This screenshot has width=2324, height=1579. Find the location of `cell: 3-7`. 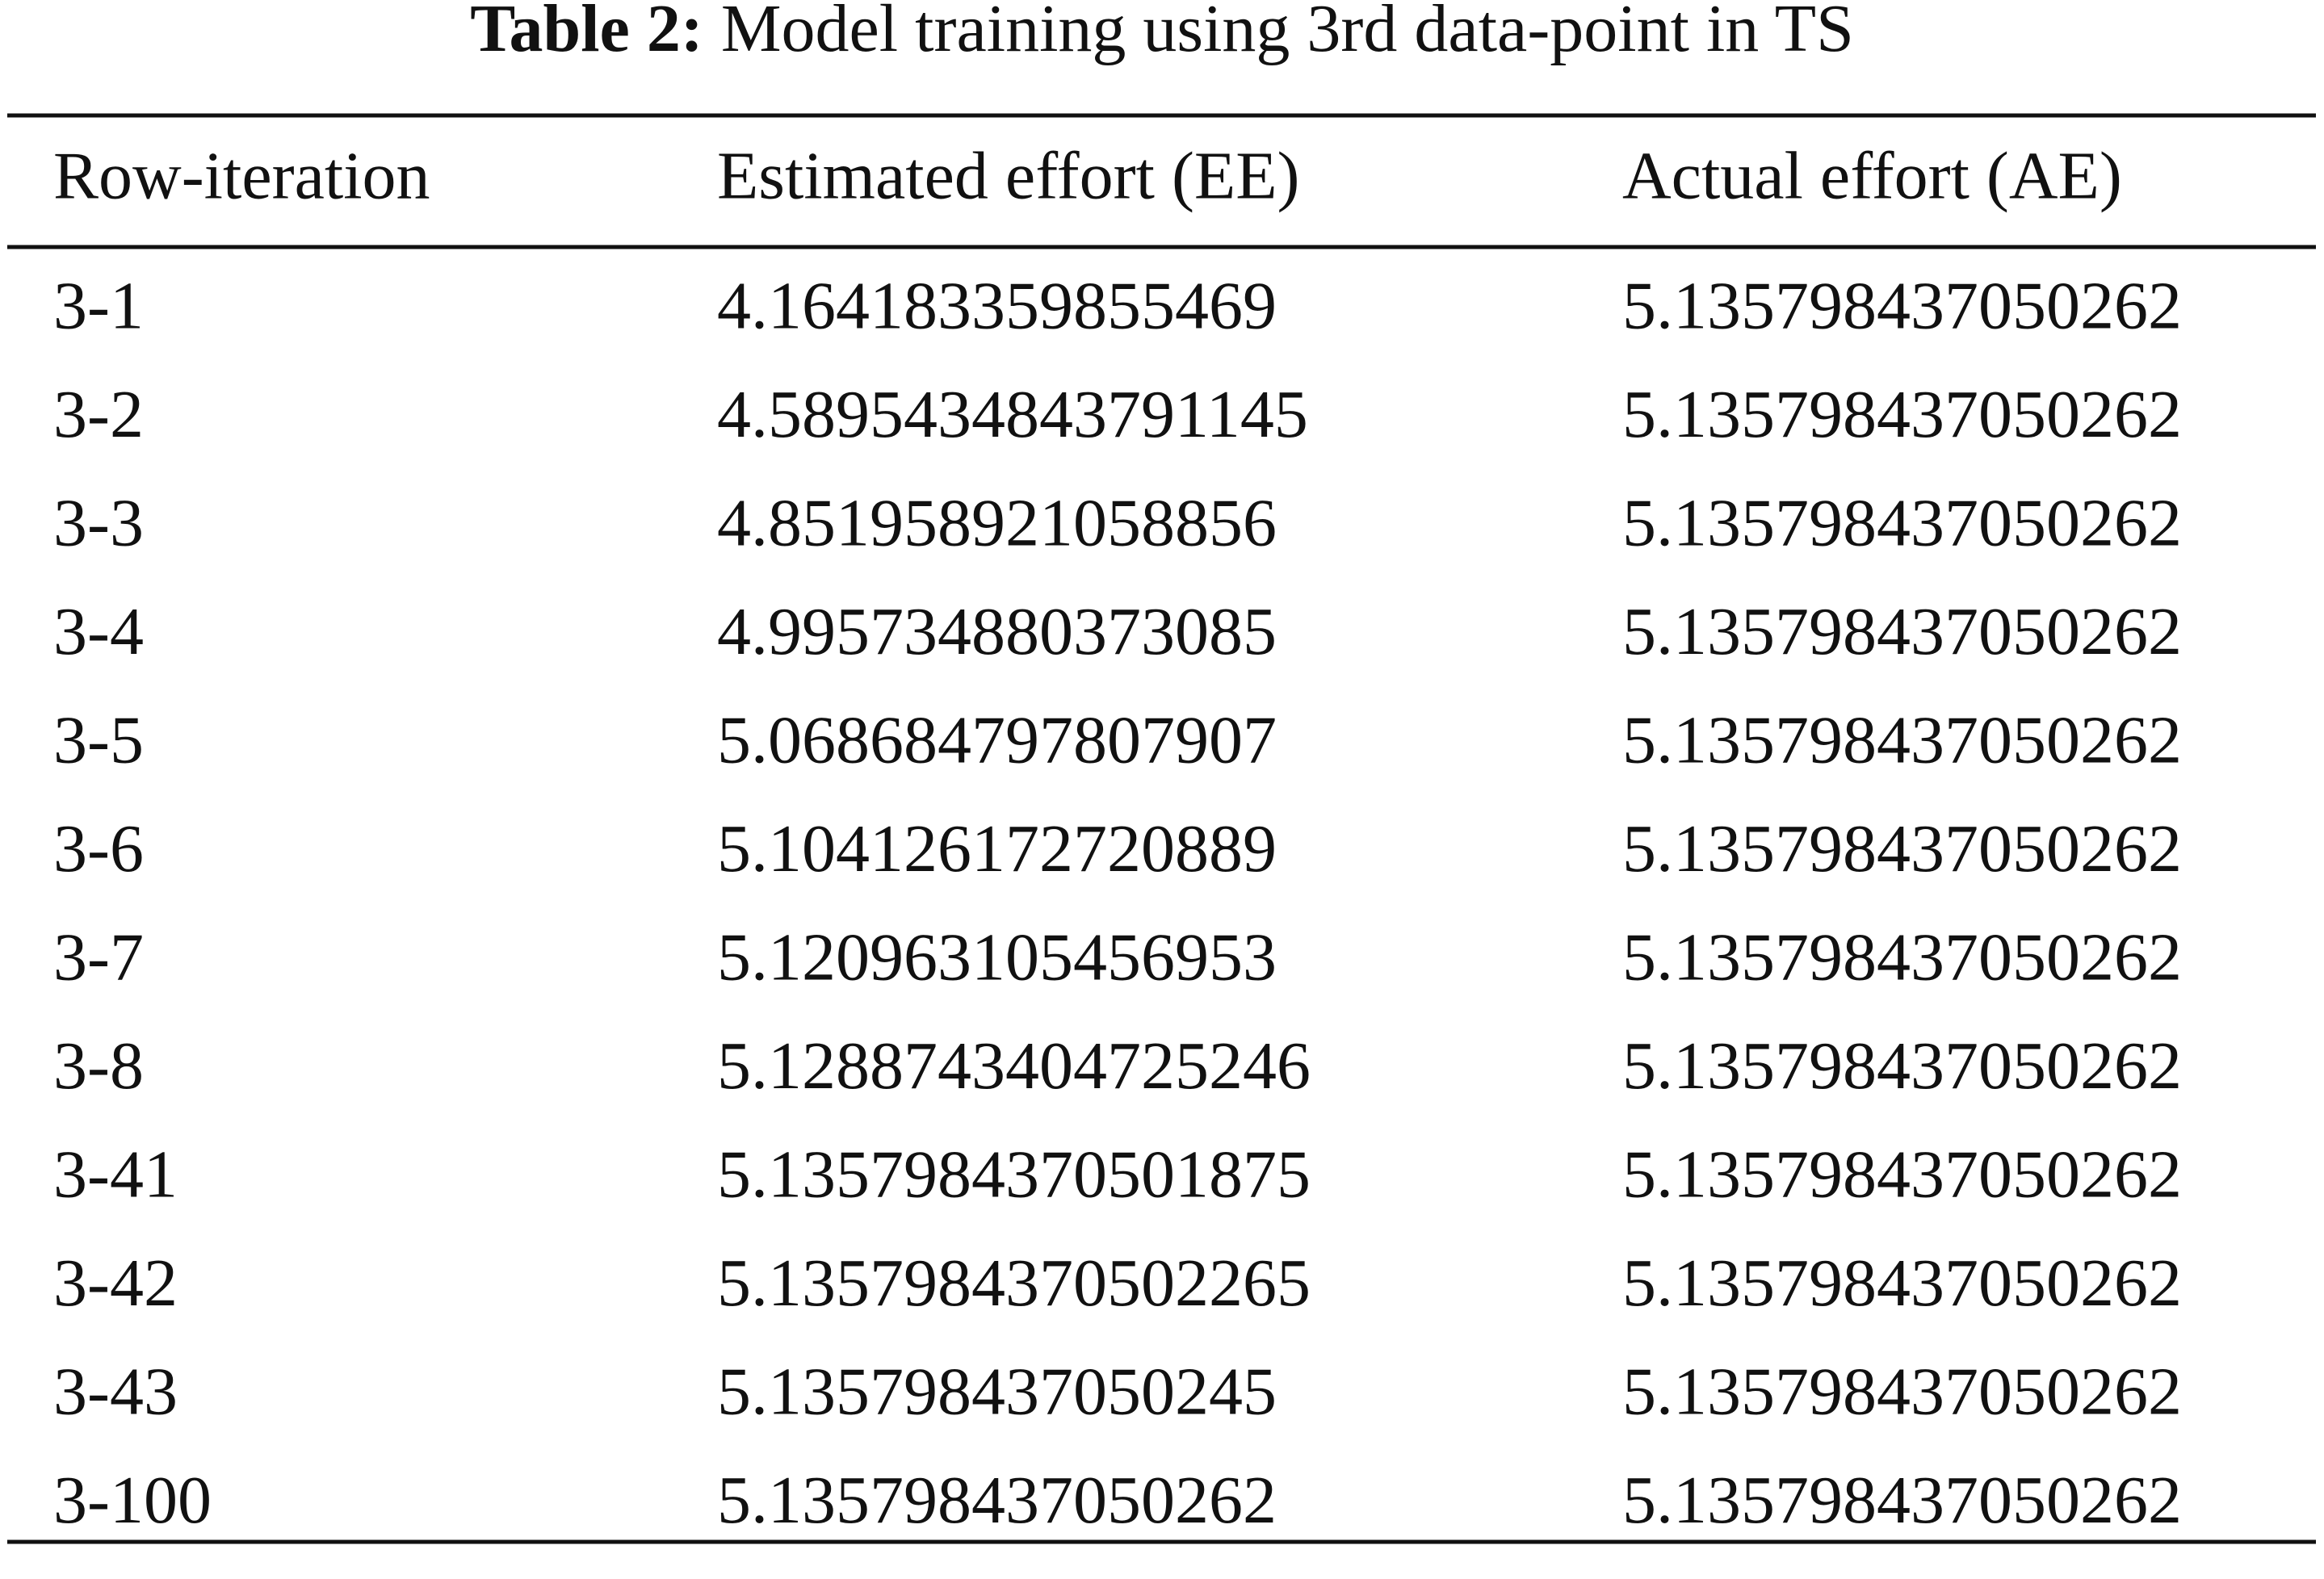

cell: 3-7 is located at coordinates (98, 957).